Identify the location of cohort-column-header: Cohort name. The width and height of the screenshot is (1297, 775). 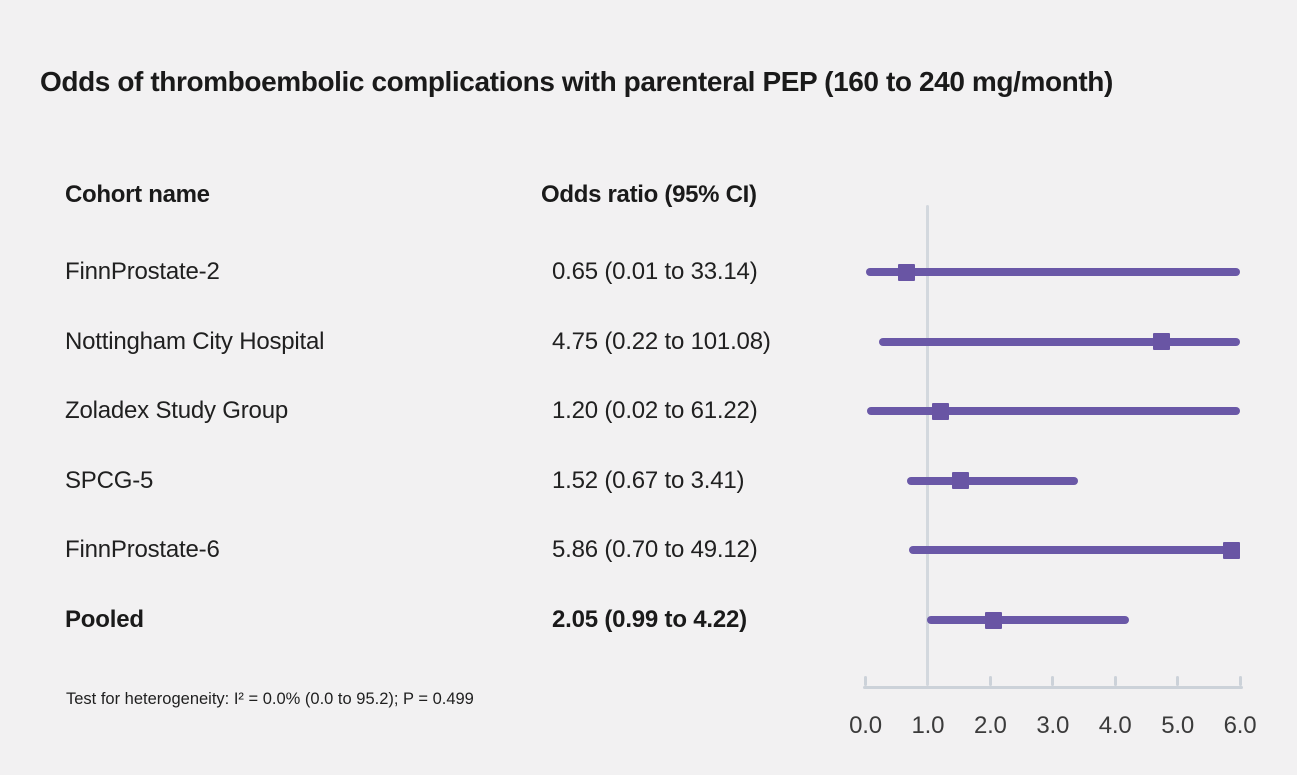
(137, 194).